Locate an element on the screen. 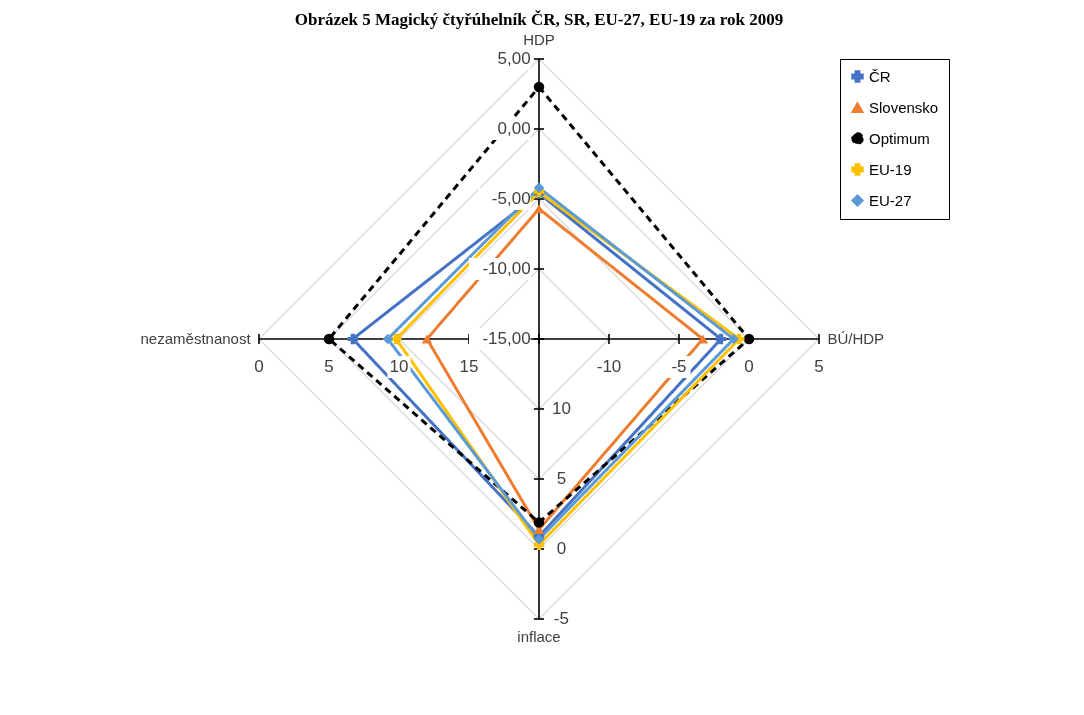 The width and height of the screenshot is (1084, 715). chart-title: Obrázek 5 Magický čtyřúhelník ČR, SR, EU-27, EU-19 za rok 2009 is located at coordinates (539, 19).